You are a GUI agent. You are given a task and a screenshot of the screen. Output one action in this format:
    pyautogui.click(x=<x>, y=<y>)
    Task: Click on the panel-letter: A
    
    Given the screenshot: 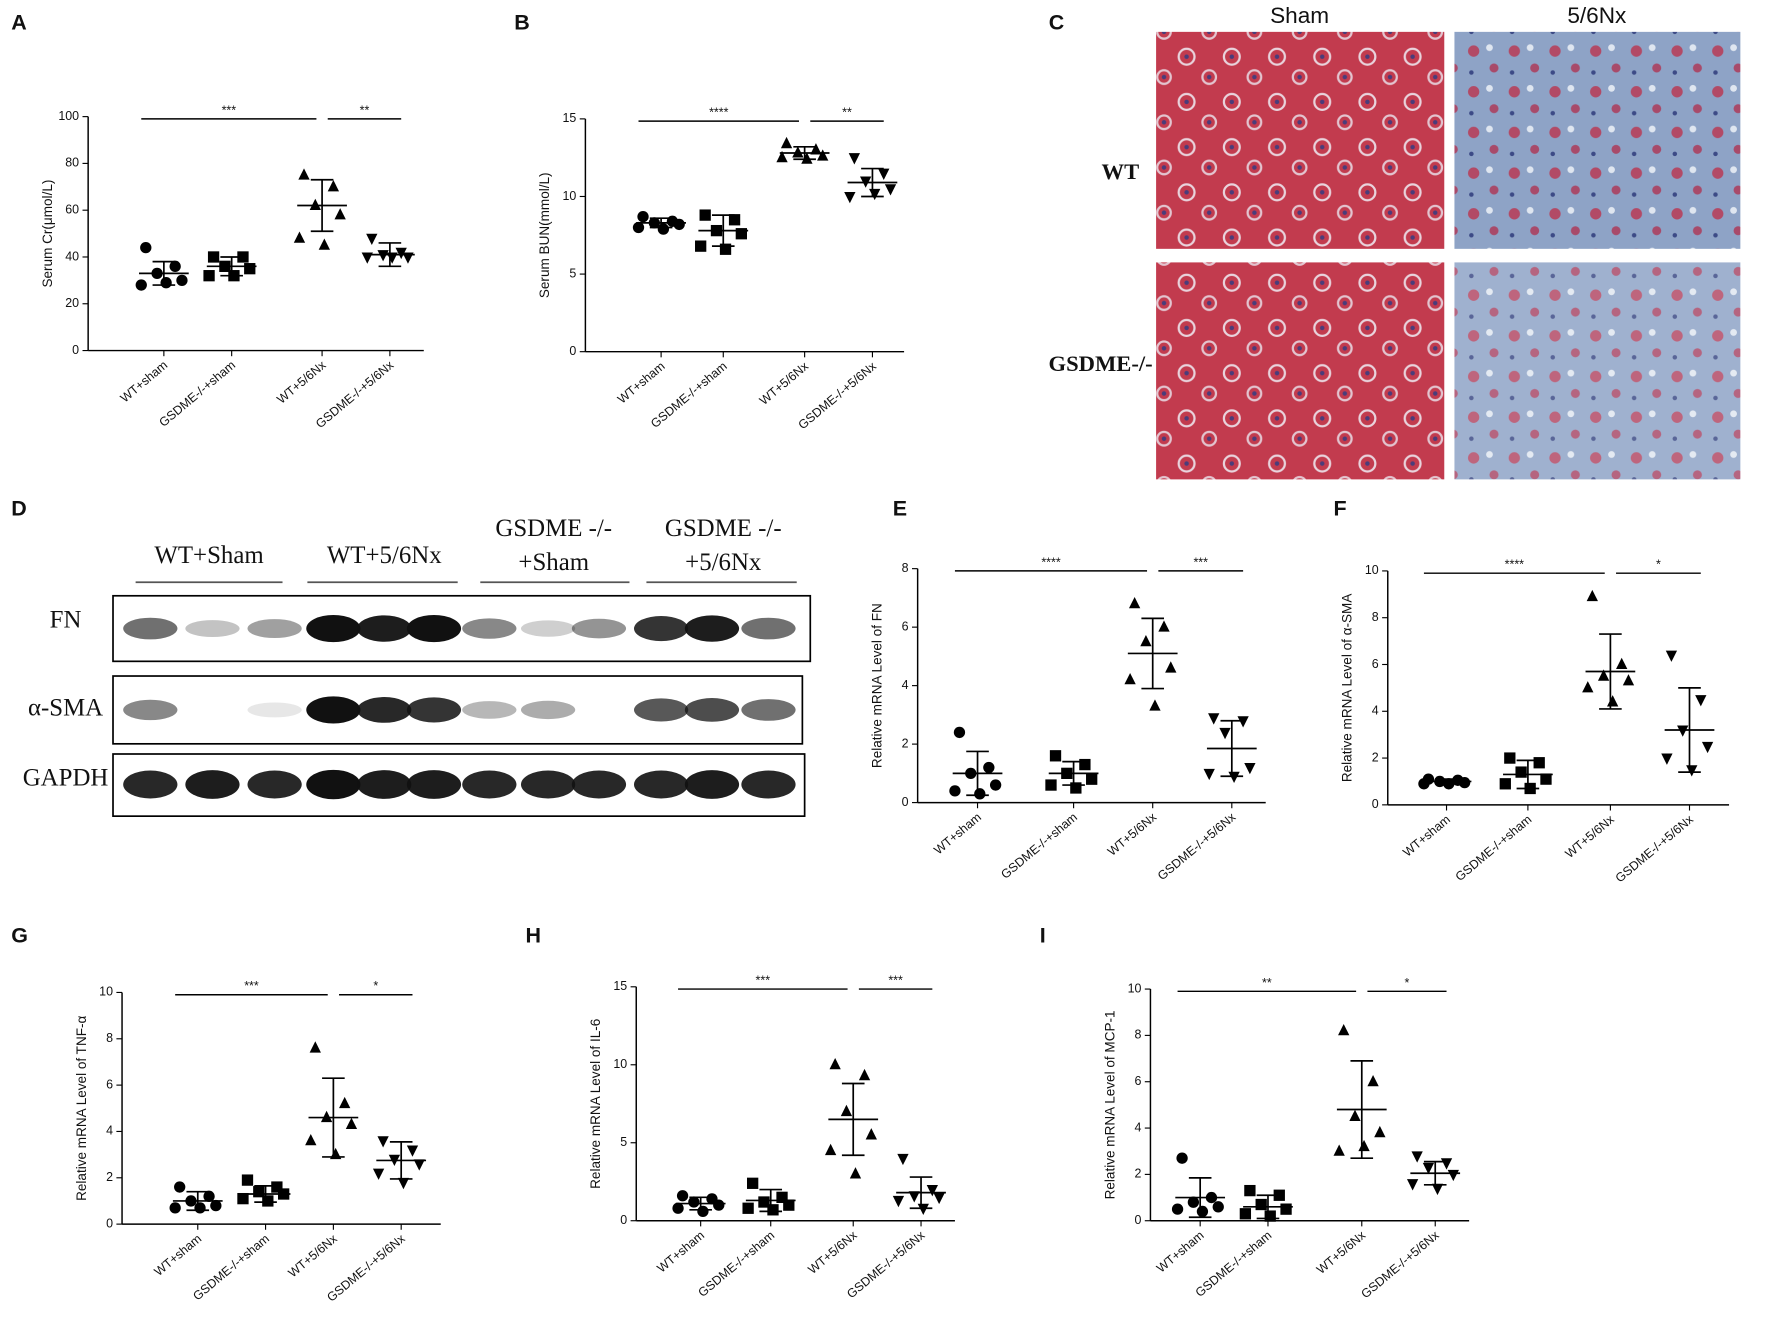 What is the action you would take?
    pyautogui.click(x=19, y=23)
    